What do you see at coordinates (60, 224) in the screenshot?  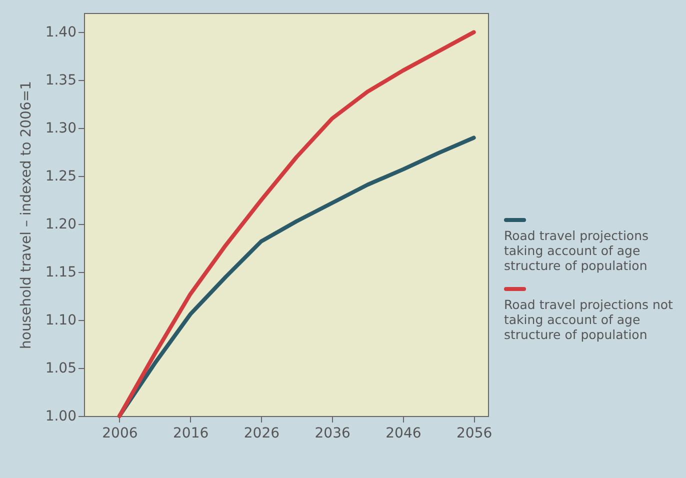 I see `y-tick-label: 1.20` at bounding box center [60, 224].